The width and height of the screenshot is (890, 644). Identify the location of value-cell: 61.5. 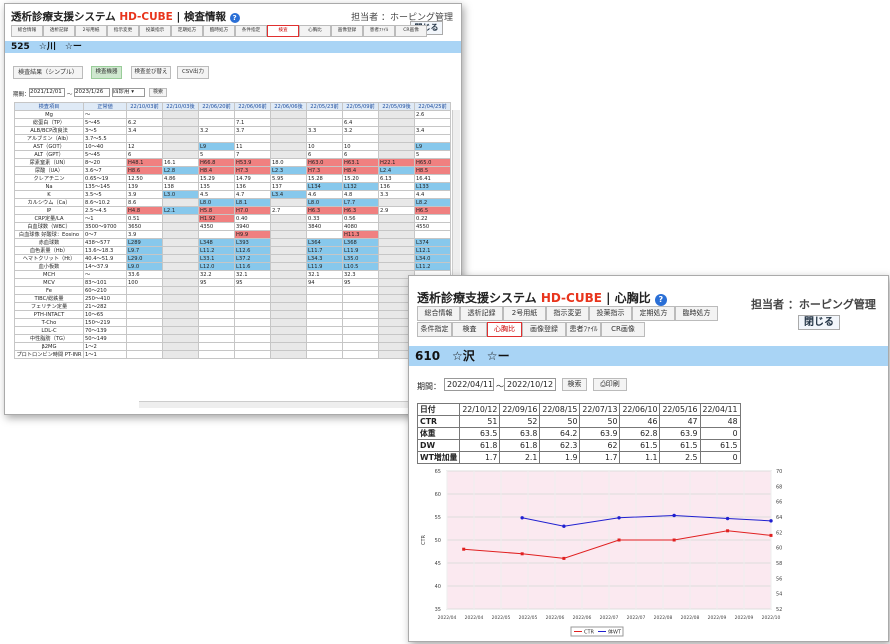
(680, 445).